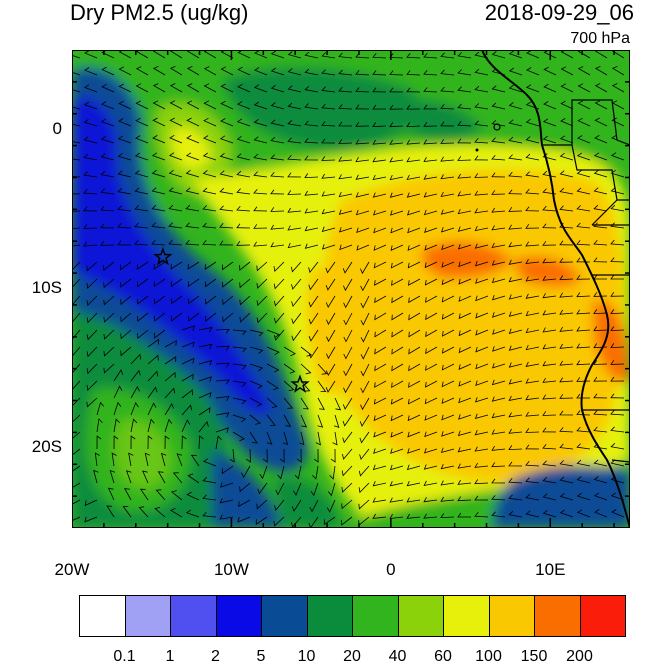 The height and width of the screenshot is (667, 650). What do you see at coordinates (57, 128) in the screenshot?
I see `y-tick-label: 0` at bounding box center [57, 128].